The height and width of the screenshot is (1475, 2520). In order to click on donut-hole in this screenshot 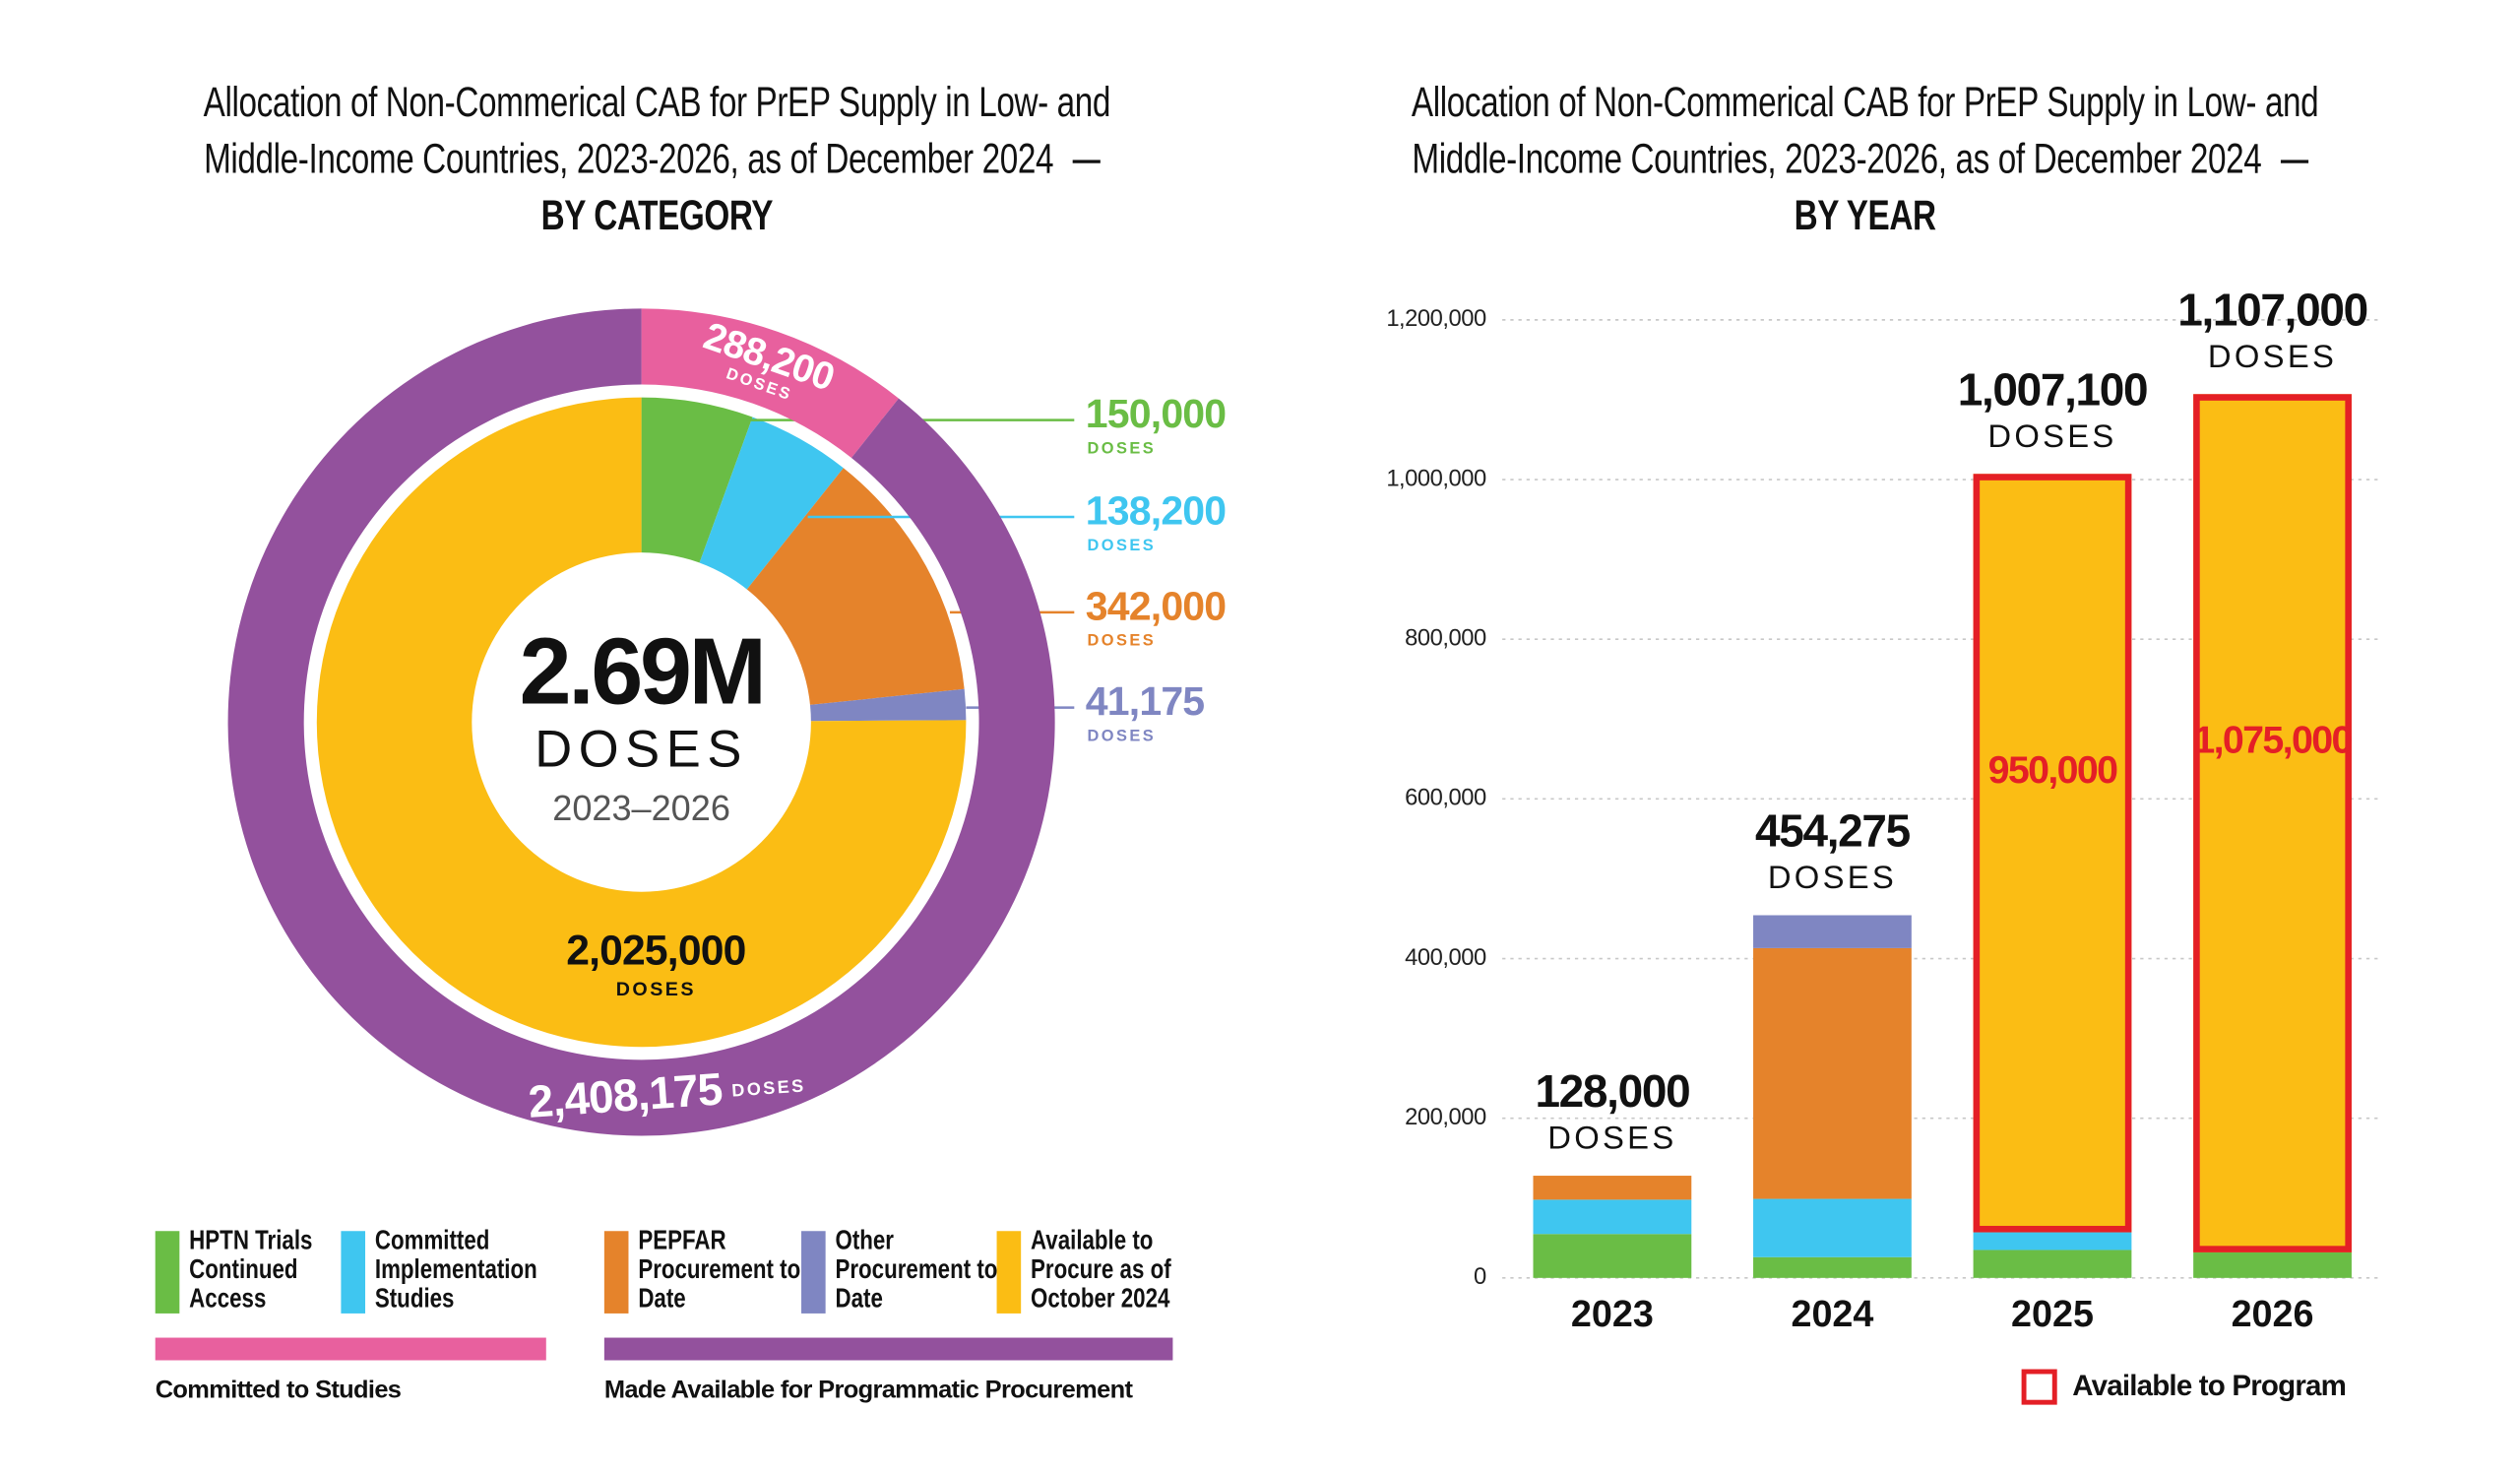, I will do `click(641, 722)`.